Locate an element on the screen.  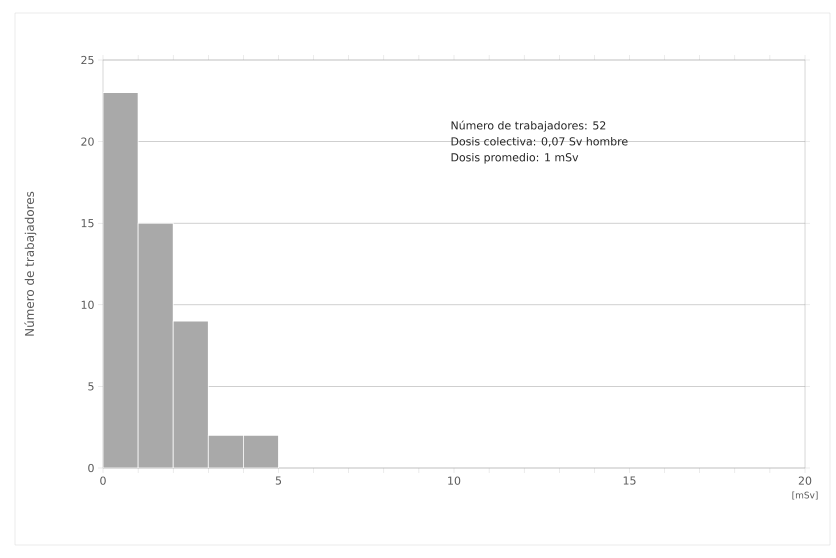
x-axis-title: [mSv] is located at coordinates (805, 496).